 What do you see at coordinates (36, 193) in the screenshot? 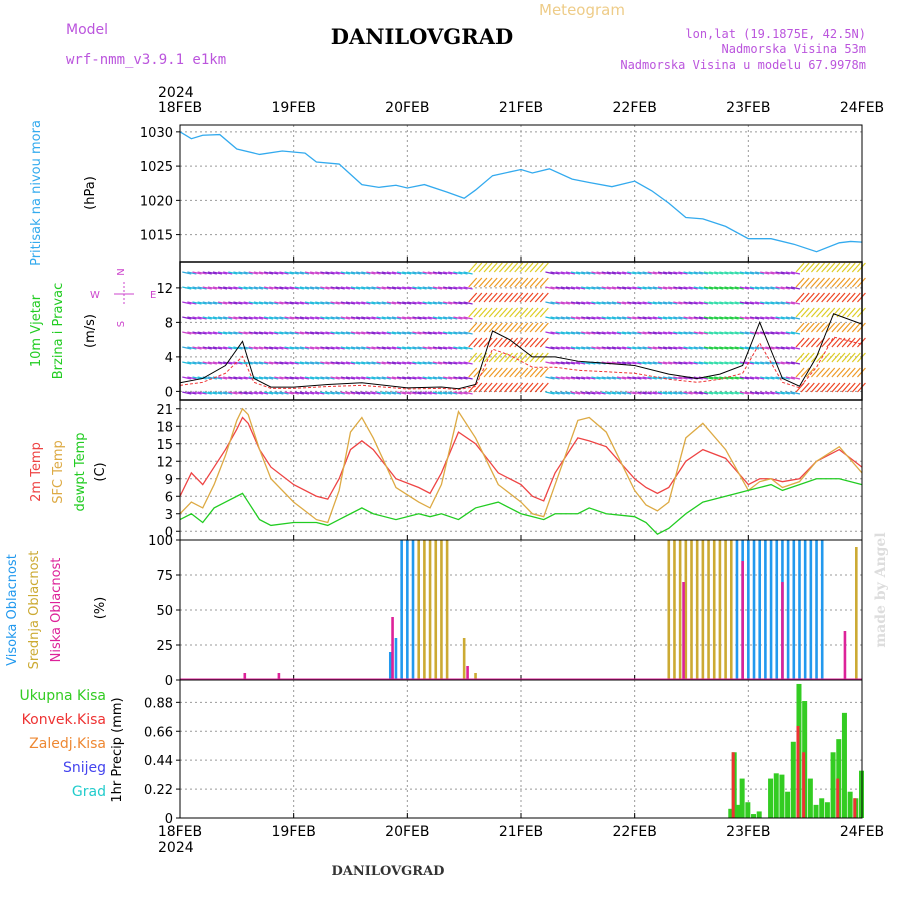
I see `pressure-ylabel: Pritisak na nivou mora` at bounding box center [36, 193].